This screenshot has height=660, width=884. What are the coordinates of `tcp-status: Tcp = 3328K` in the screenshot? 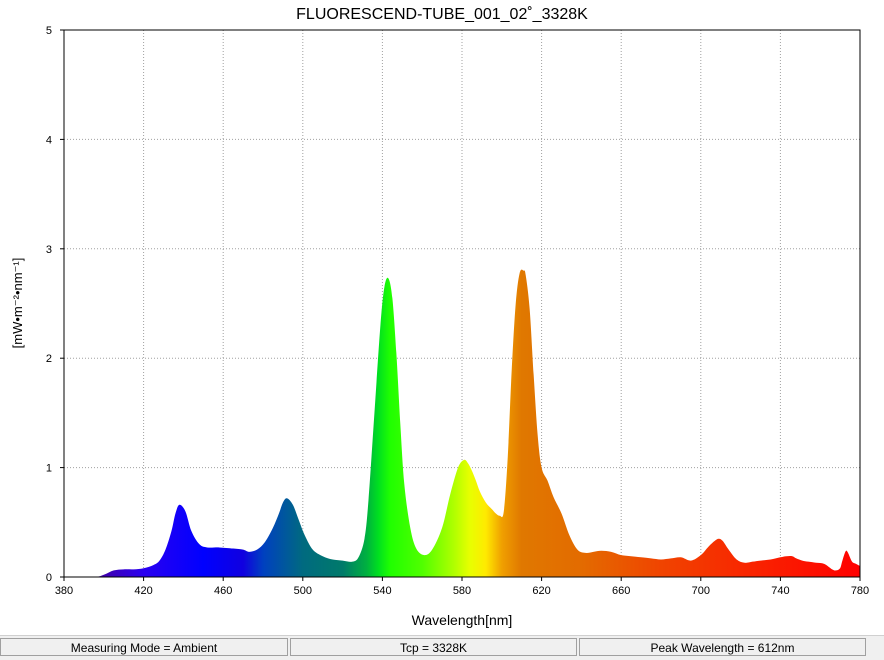 It's located at (433, 647).